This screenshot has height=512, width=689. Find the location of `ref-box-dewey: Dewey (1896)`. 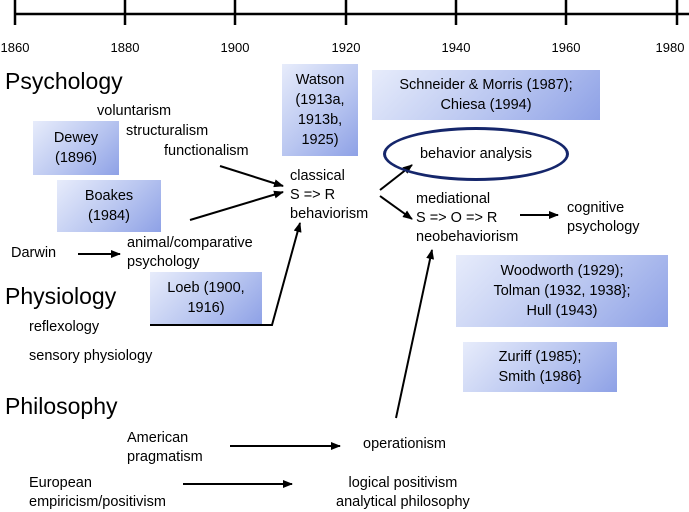

ref-box-dewey: Dewey (1896) is located at coordinates (76, 148).